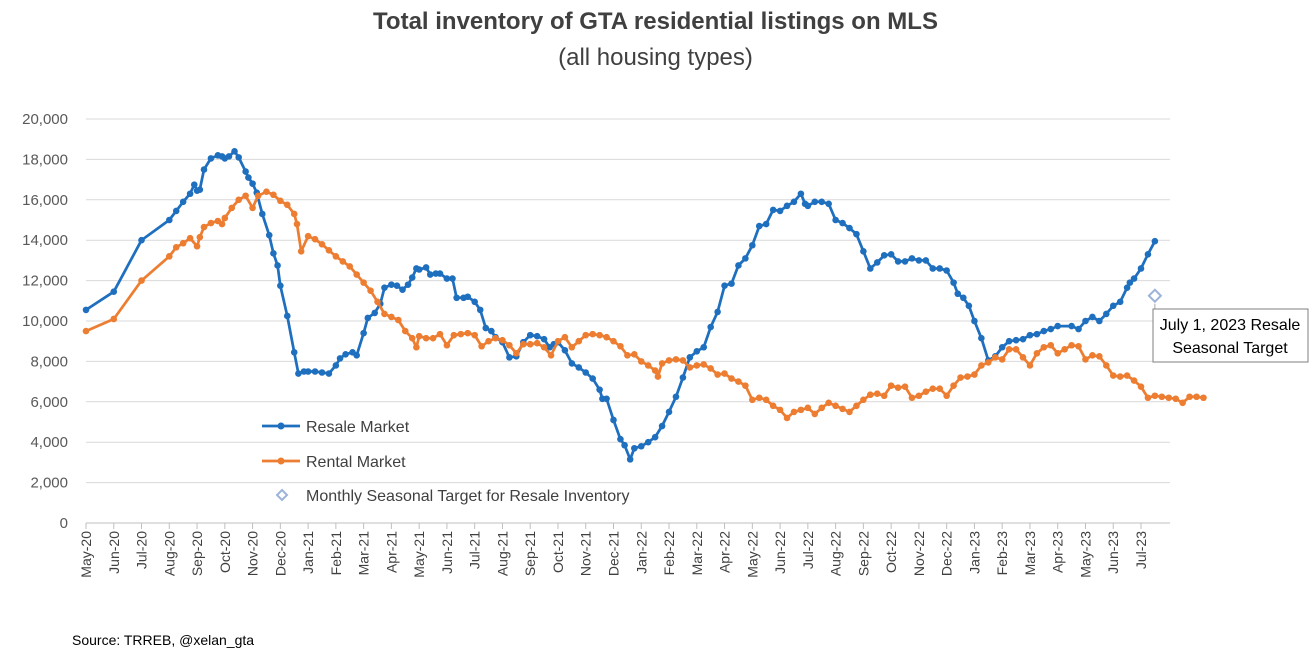 The width and height of the screenshot is (1311, 658). Describe the element at coordinates (1085, 554) in the screenshot. I see `x-tick-label: May-23` at that location.